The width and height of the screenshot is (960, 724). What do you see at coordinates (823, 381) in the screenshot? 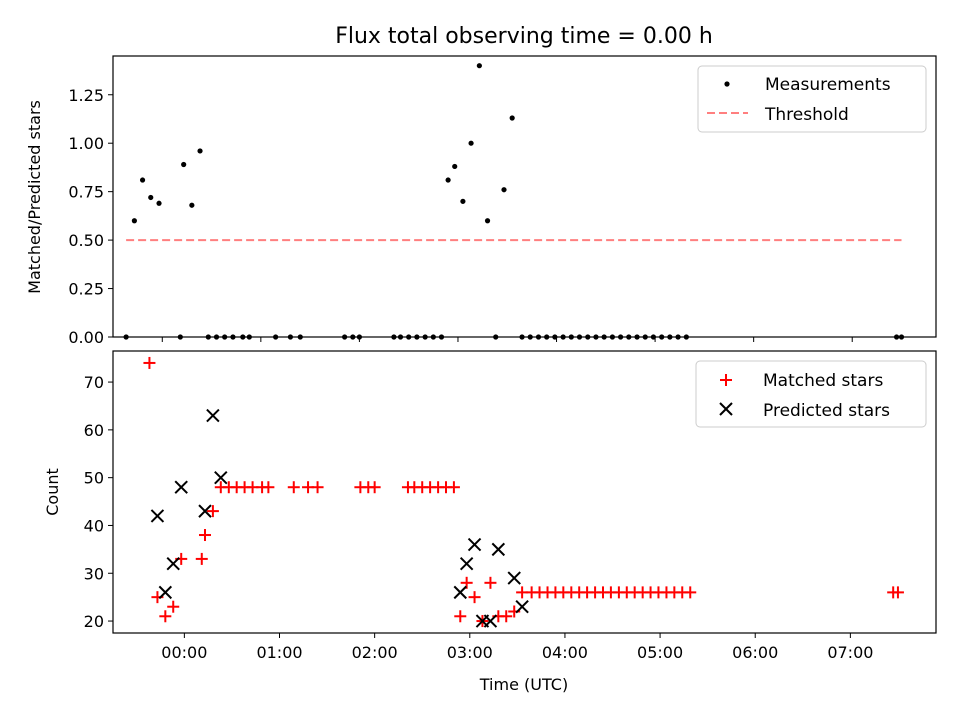
I see `legend-matched-label: Matched stars` at bounding box center [823, 381].